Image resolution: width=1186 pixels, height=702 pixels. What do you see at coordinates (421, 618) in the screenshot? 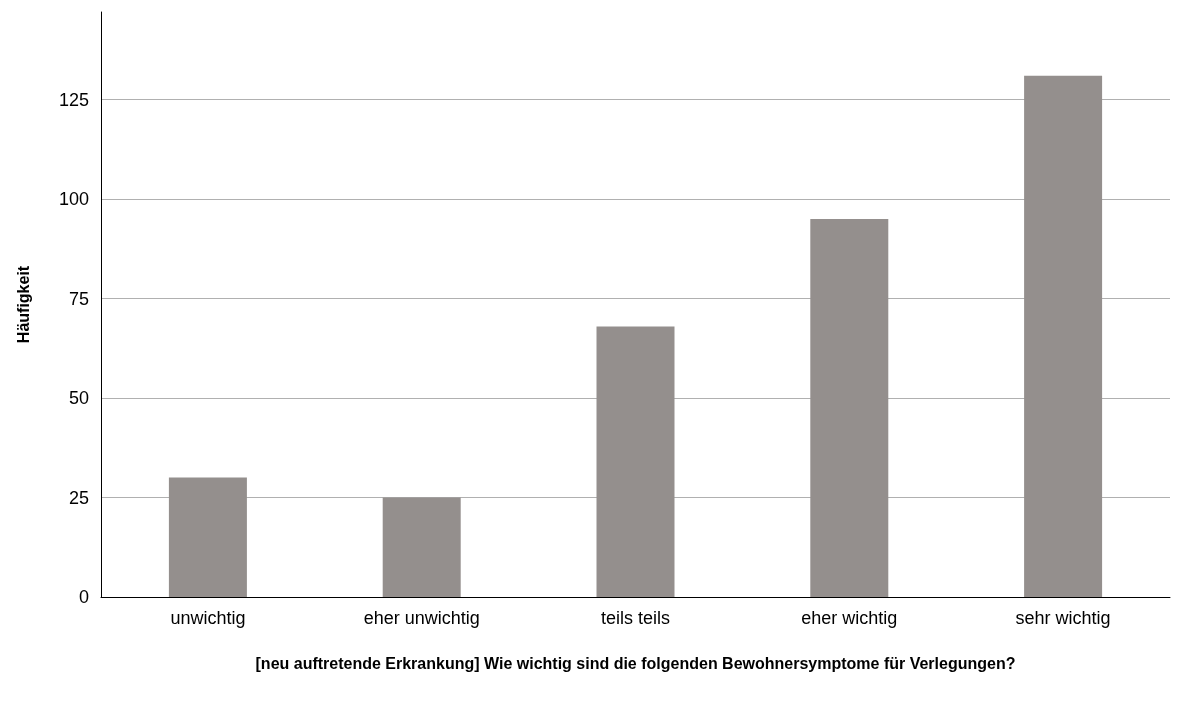
I see `x-tick-label: eher unwichtig` at bounding box center [421, 618].